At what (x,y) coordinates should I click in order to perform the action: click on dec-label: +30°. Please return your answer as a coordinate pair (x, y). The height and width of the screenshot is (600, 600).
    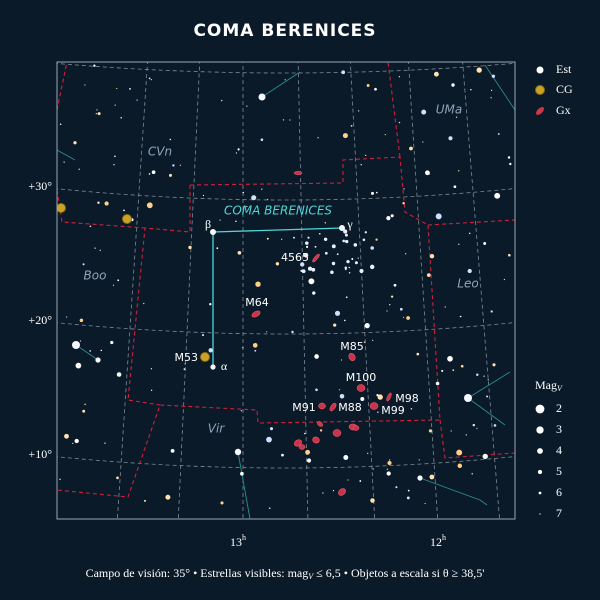
    Looking at the image, I should click on (40, 186).